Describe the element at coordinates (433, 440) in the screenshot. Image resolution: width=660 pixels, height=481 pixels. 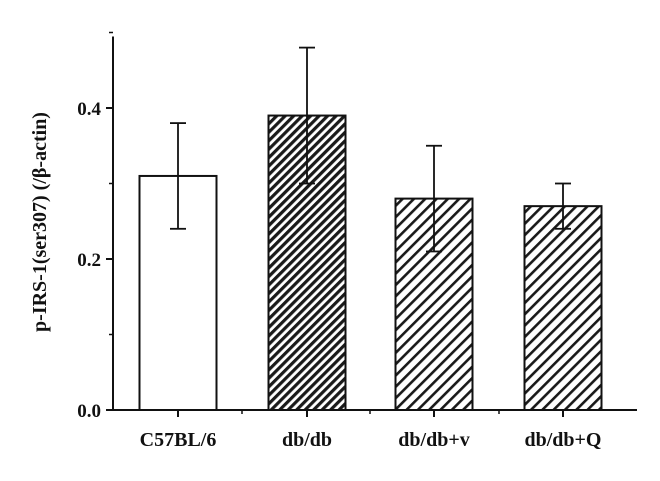
I see `category-label: db/db+v` at that location.